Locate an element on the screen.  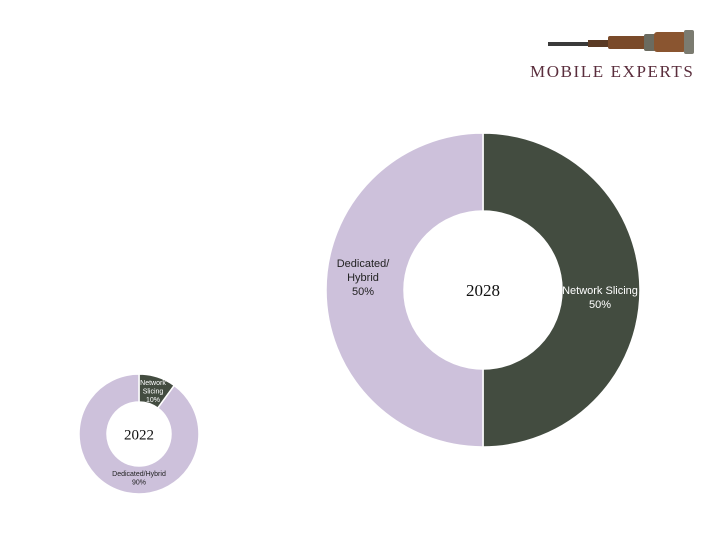
data-label-network-slicing-2028: Network Slicing 50% is located at coordinates (600, 298).